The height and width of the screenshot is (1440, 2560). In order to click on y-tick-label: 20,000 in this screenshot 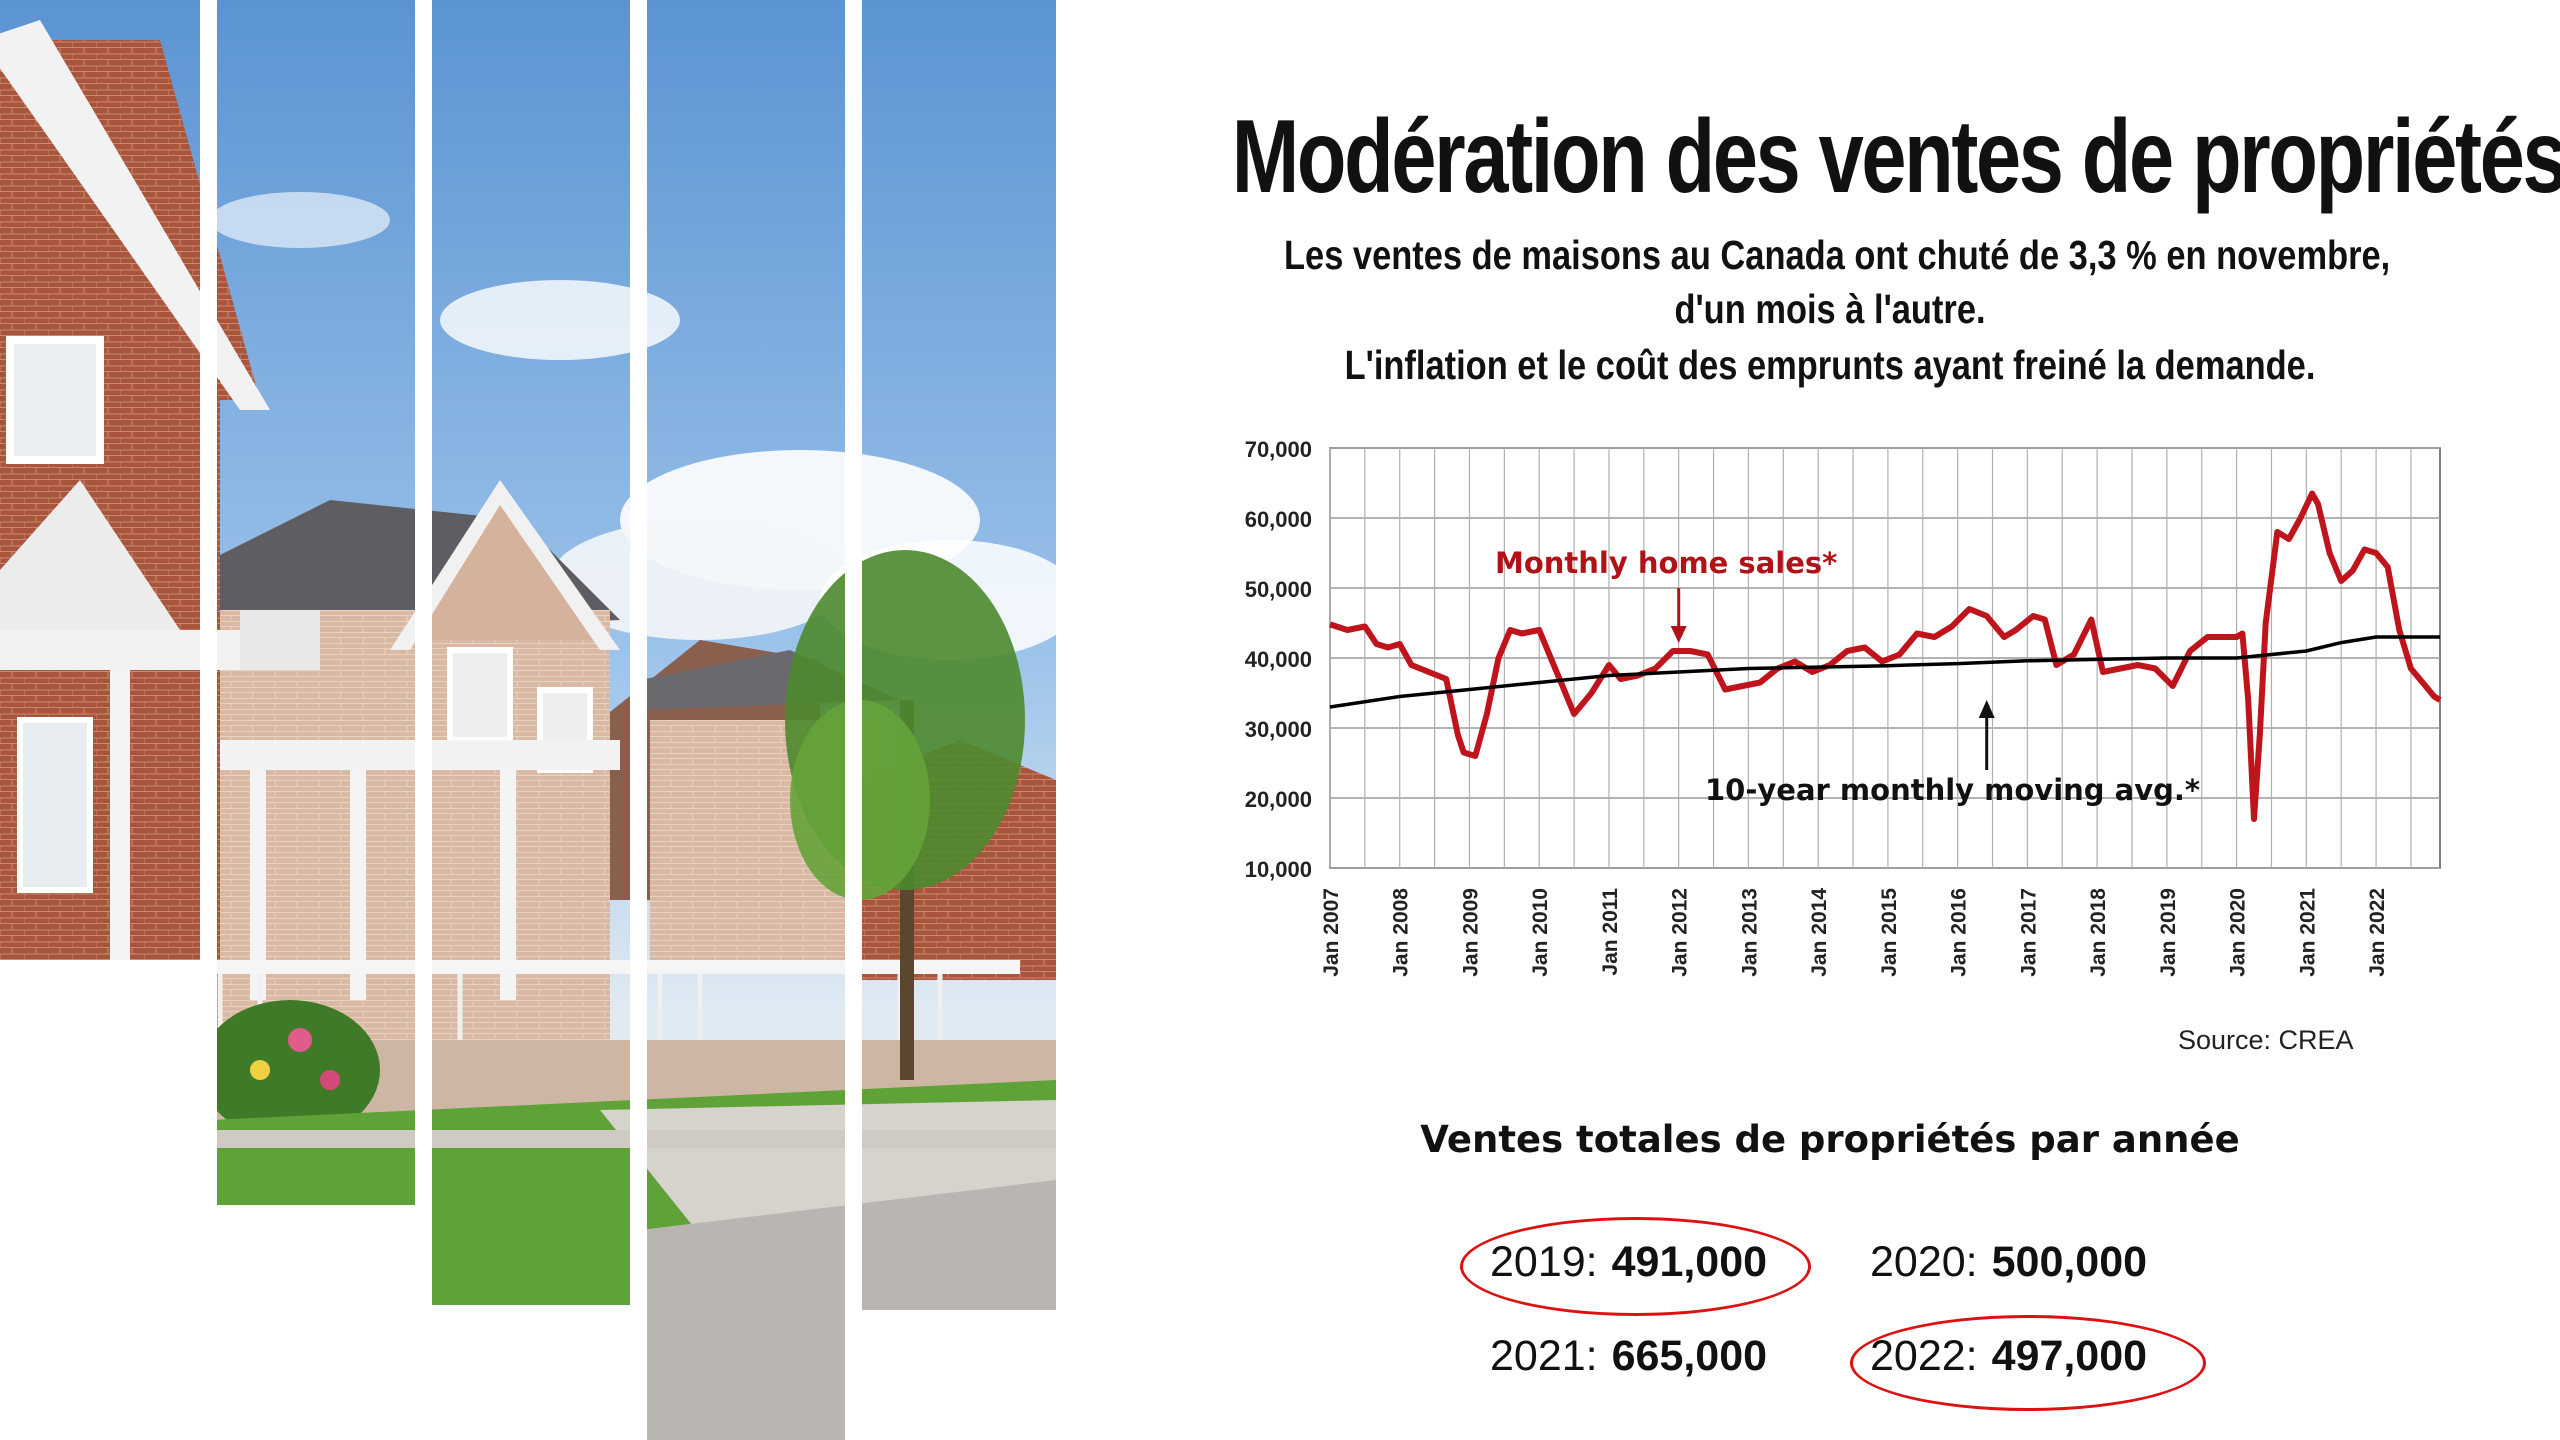, I will do `click(1278, 799)`.